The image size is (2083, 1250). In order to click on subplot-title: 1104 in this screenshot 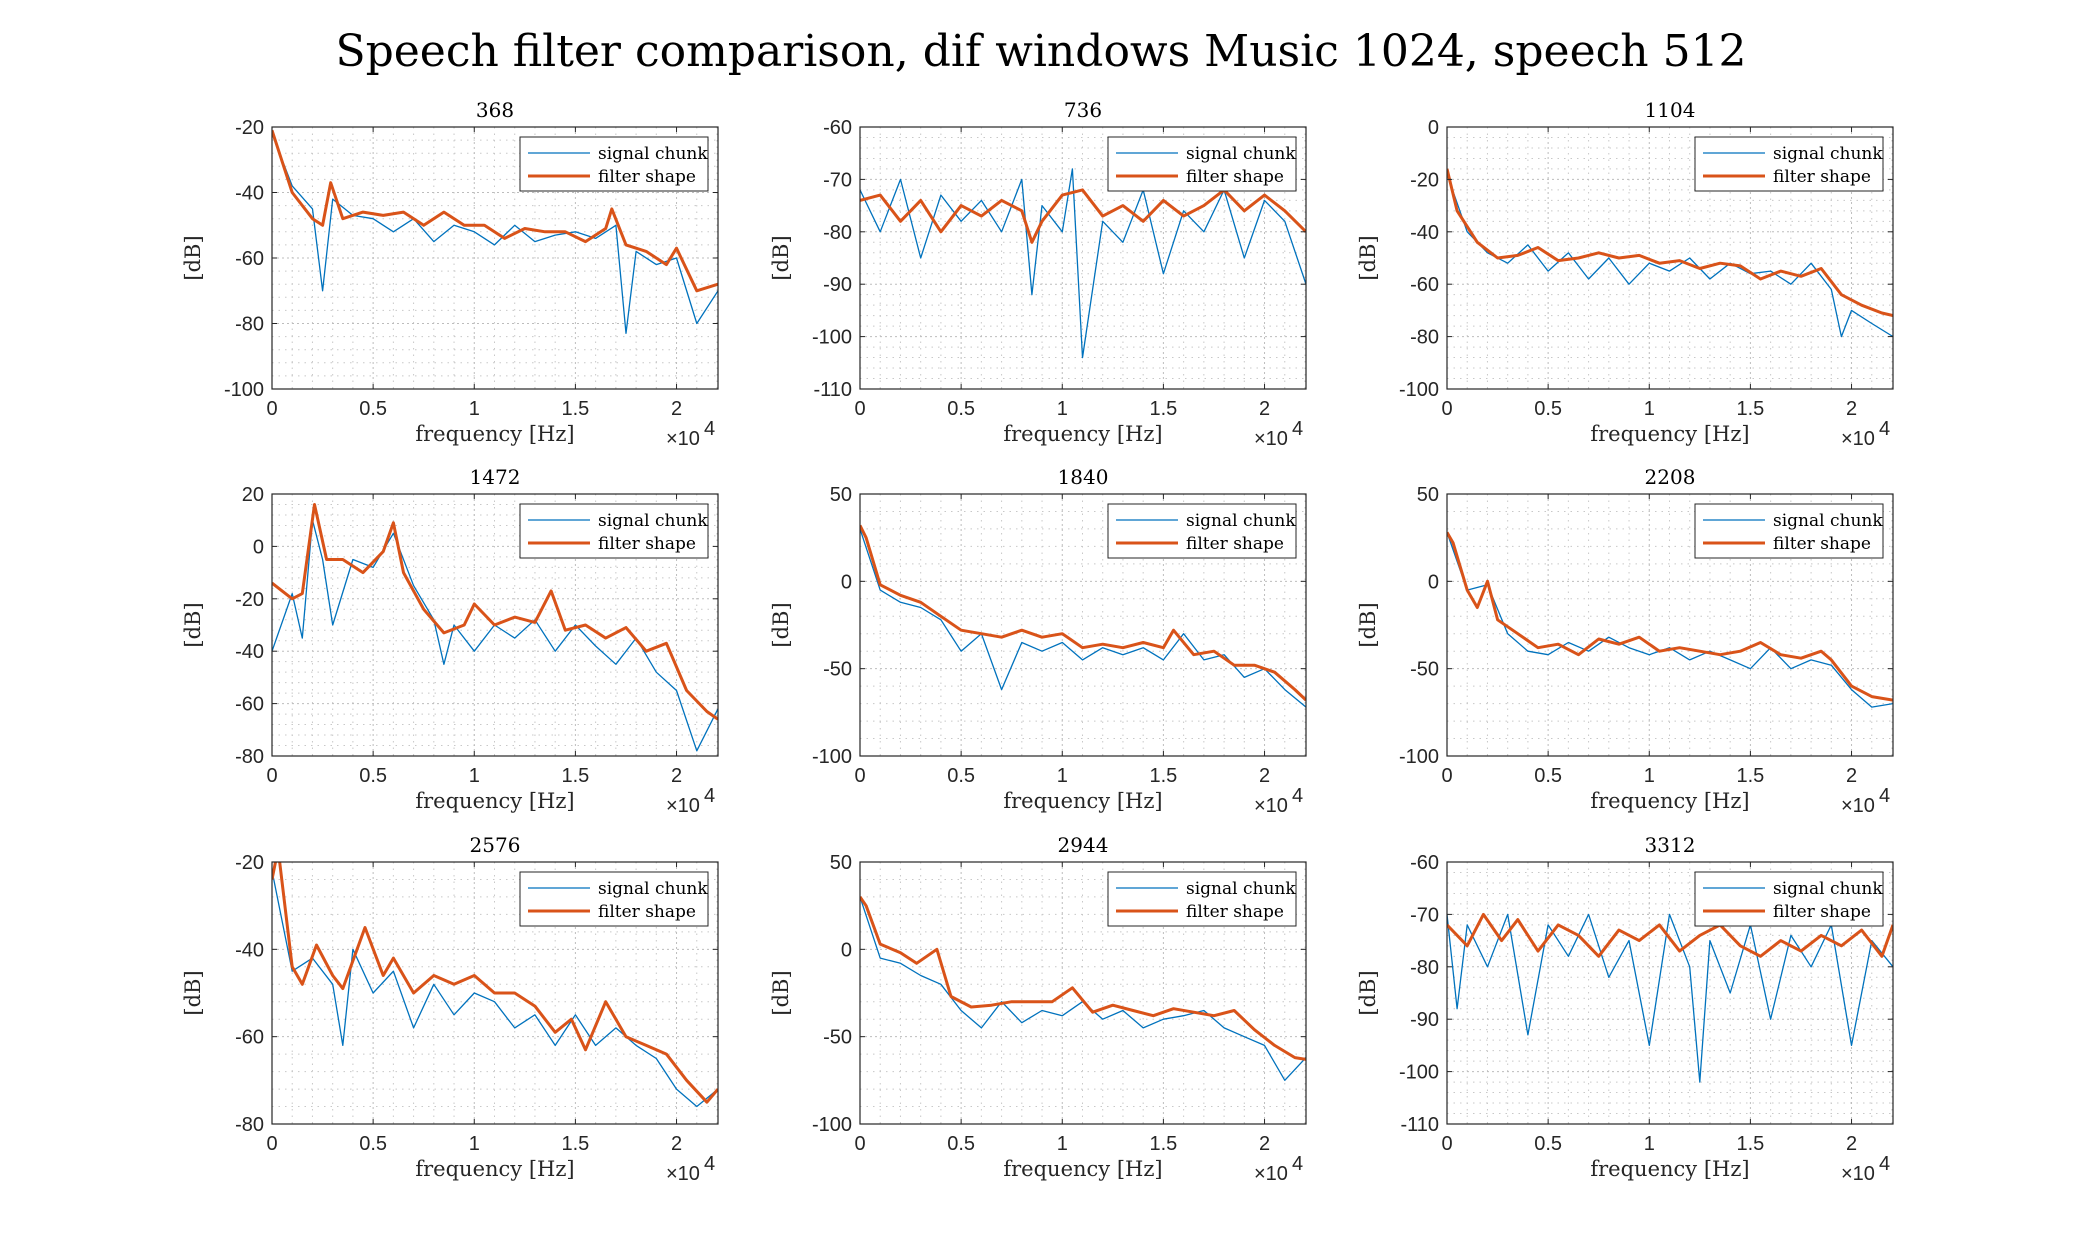, I will do `click(1670, 110)`.